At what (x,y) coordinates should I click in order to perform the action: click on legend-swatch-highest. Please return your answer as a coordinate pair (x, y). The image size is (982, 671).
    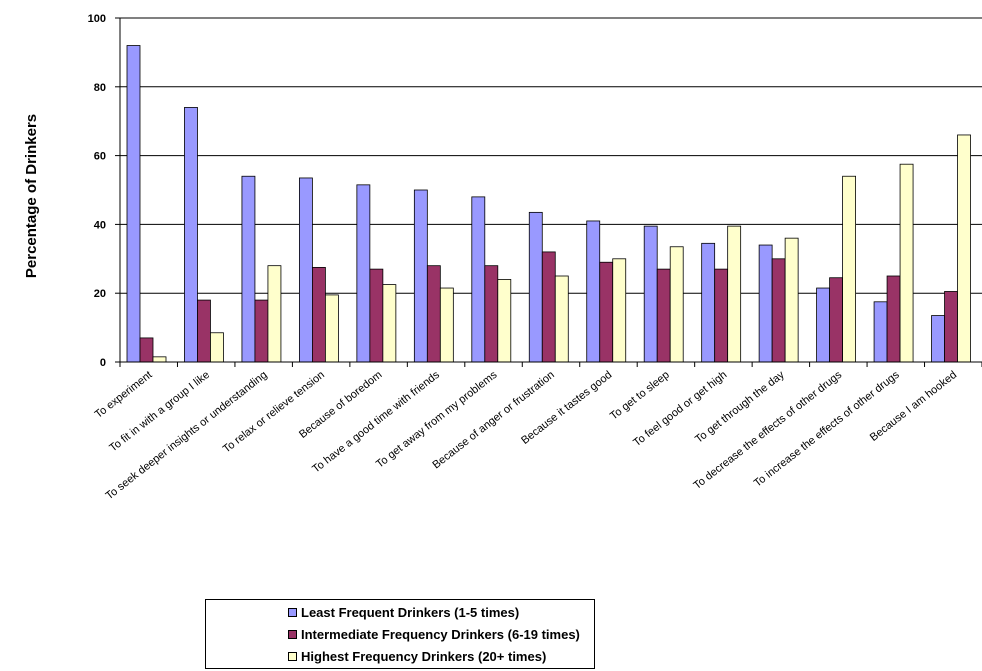
    Looking at the image, I should click on (292, 656).